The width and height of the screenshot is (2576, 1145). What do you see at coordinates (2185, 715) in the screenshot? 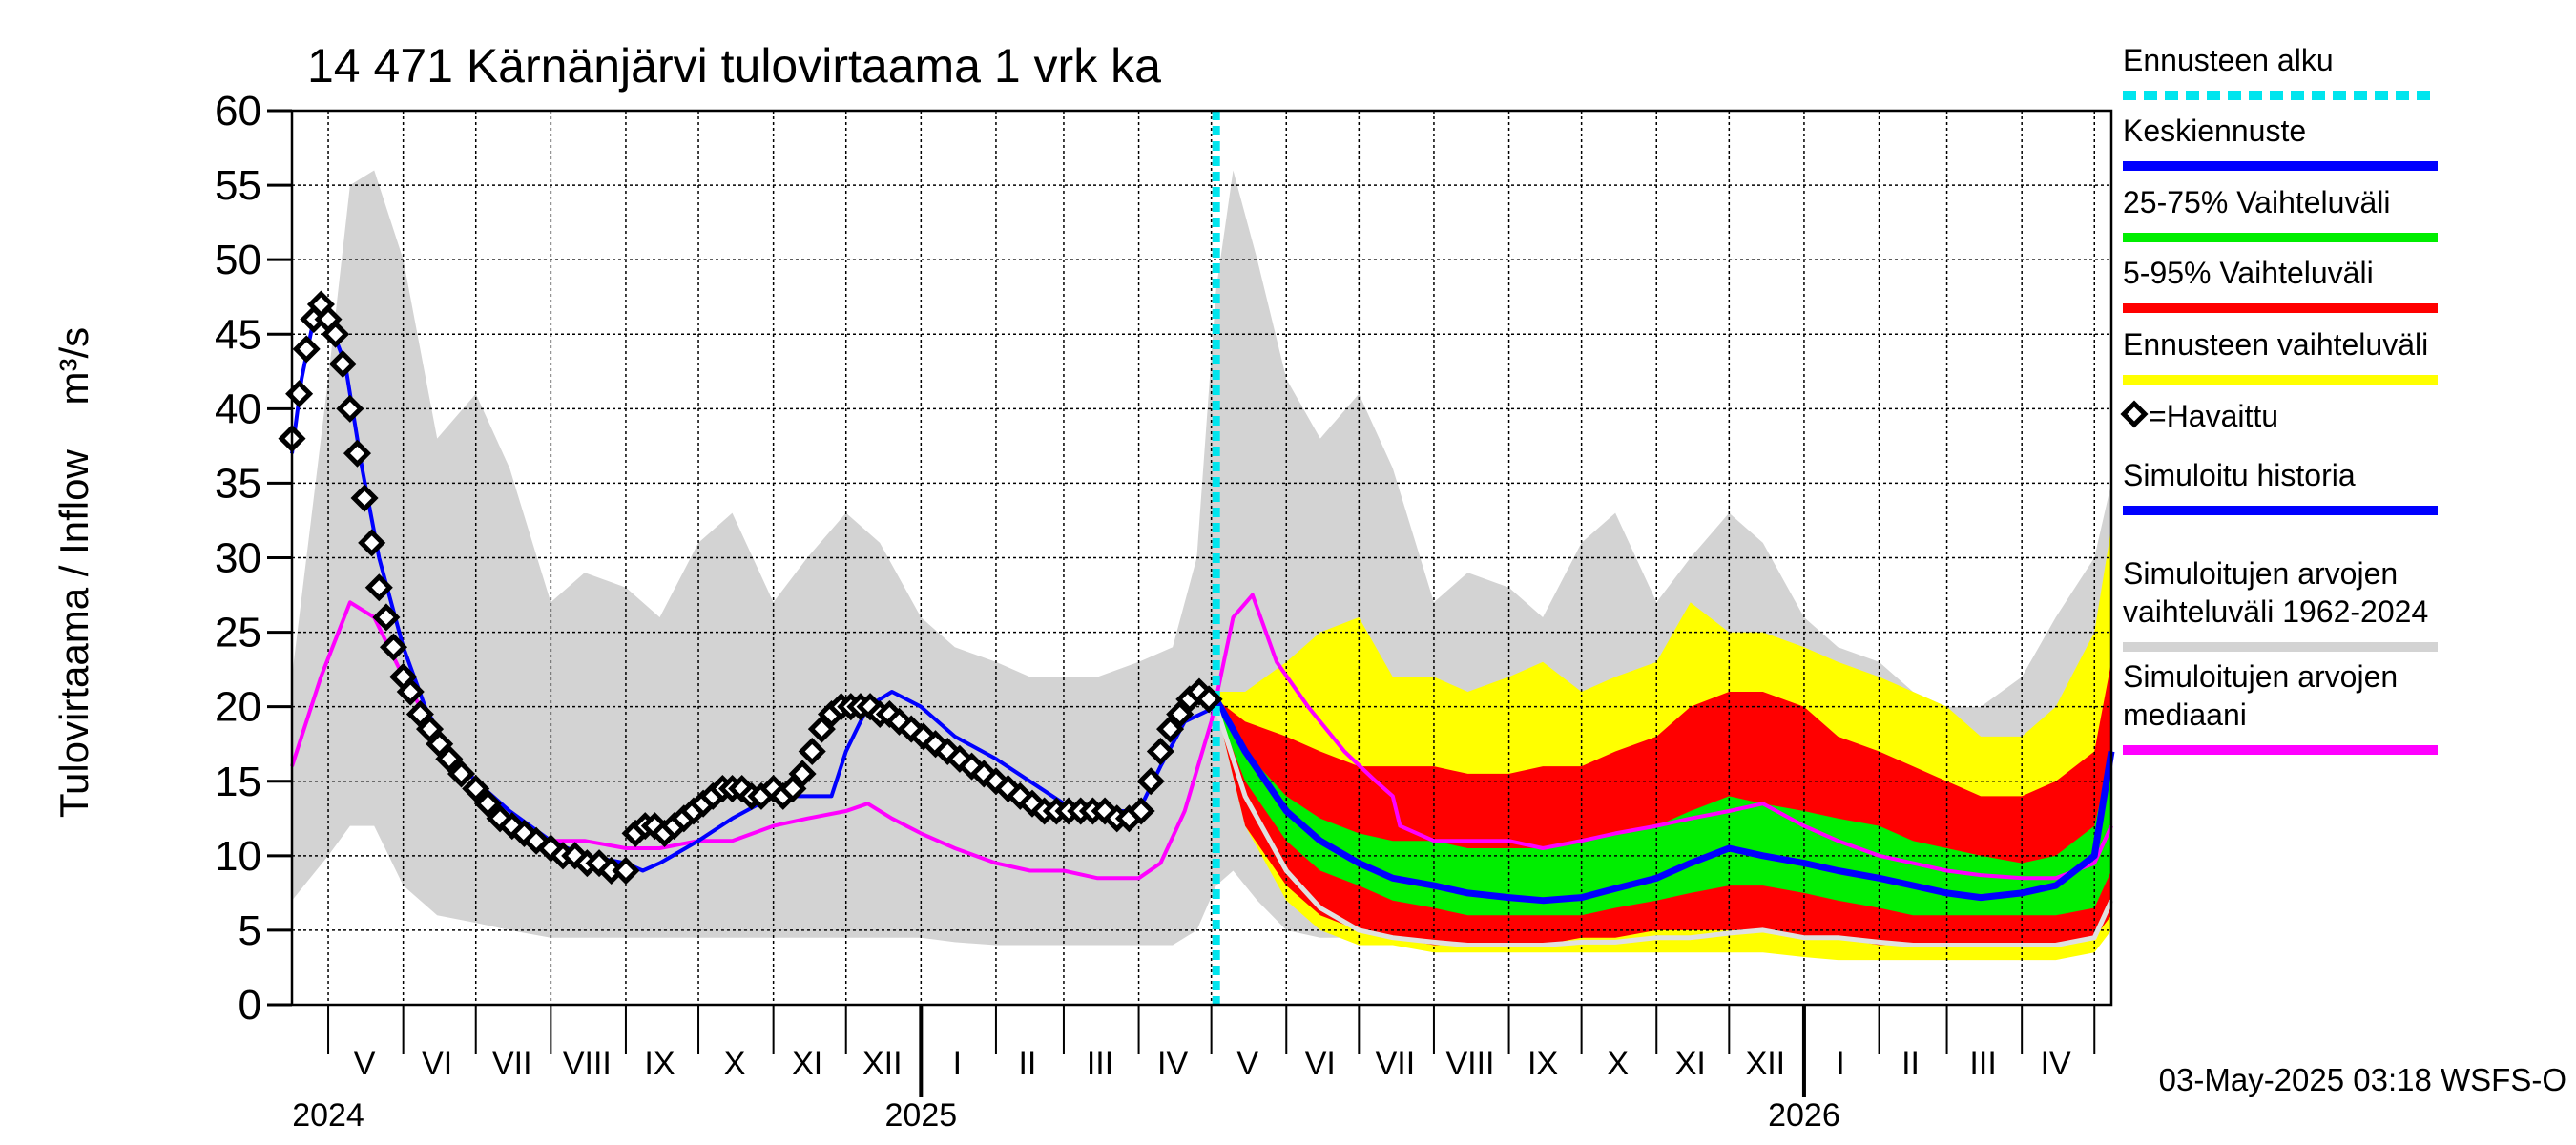
I see `legend-label: mediaani` at bounding box center [2185, 715].